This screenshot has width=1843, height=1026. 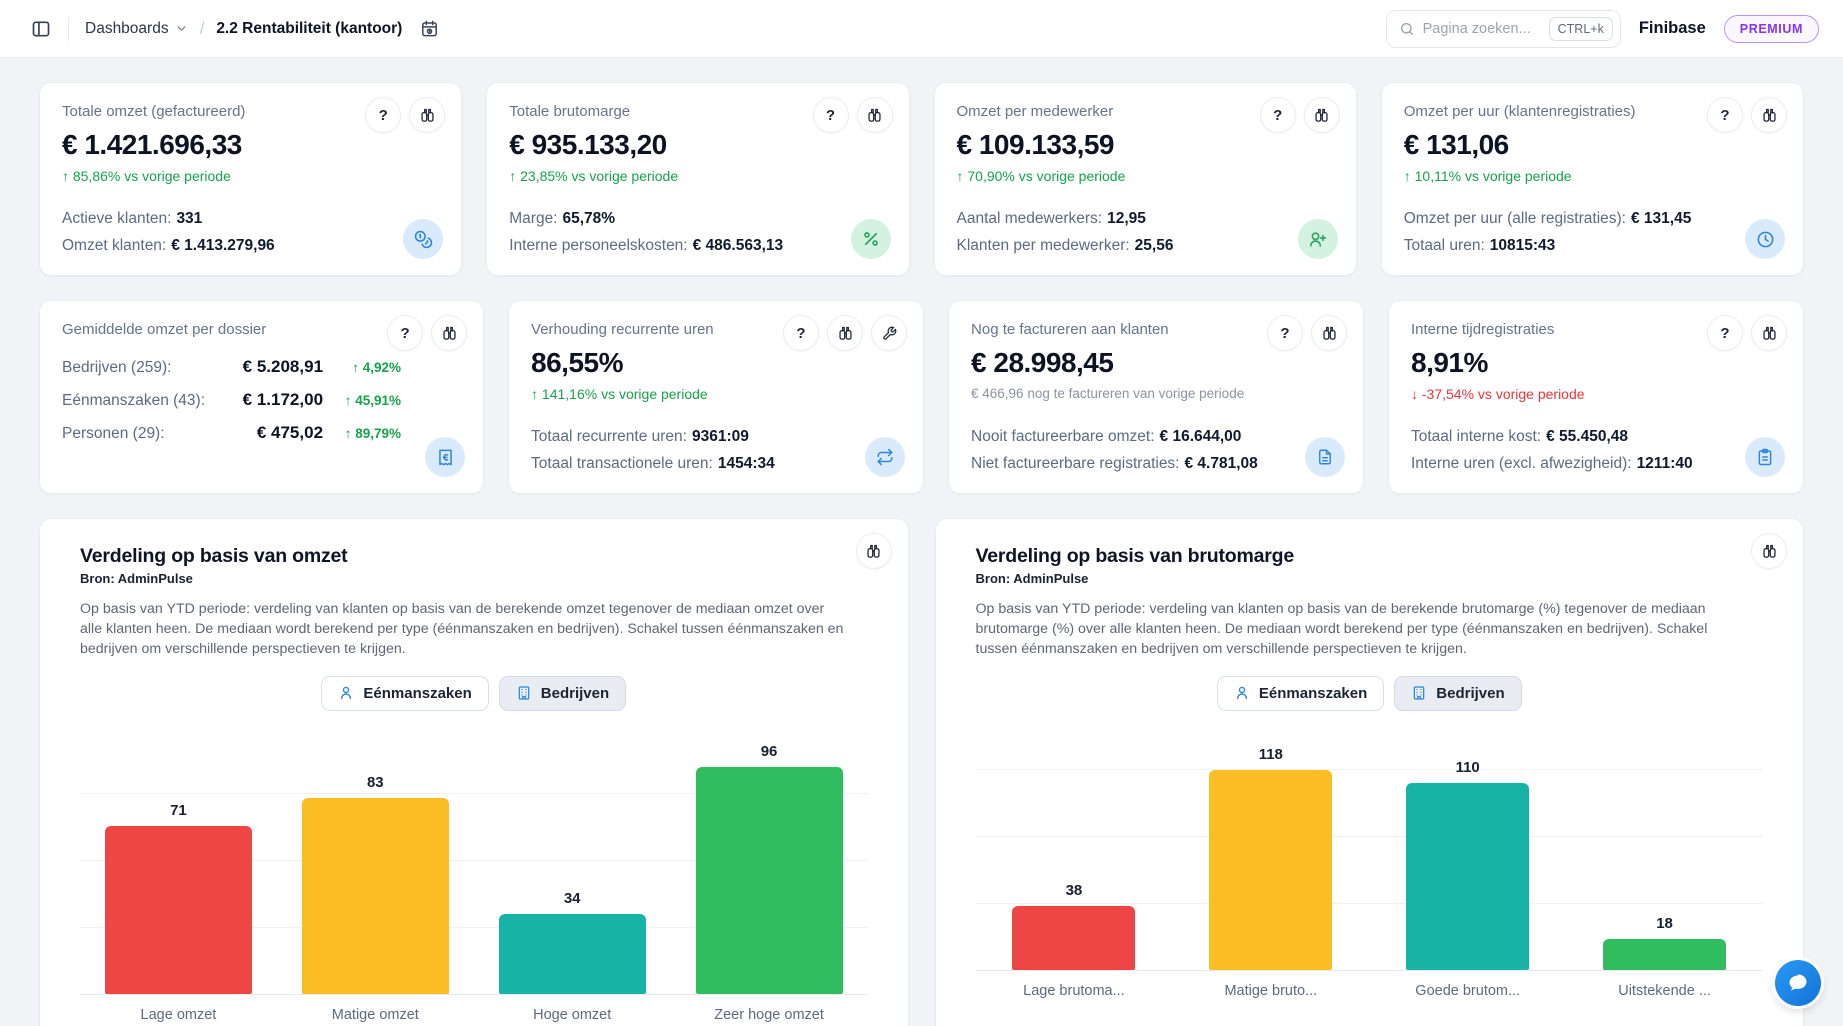 What do you see at coordinates (1035, 144) in the screenshot?
I see `kpi-value: € 109.133,59` at bounding box center [1035, 144].